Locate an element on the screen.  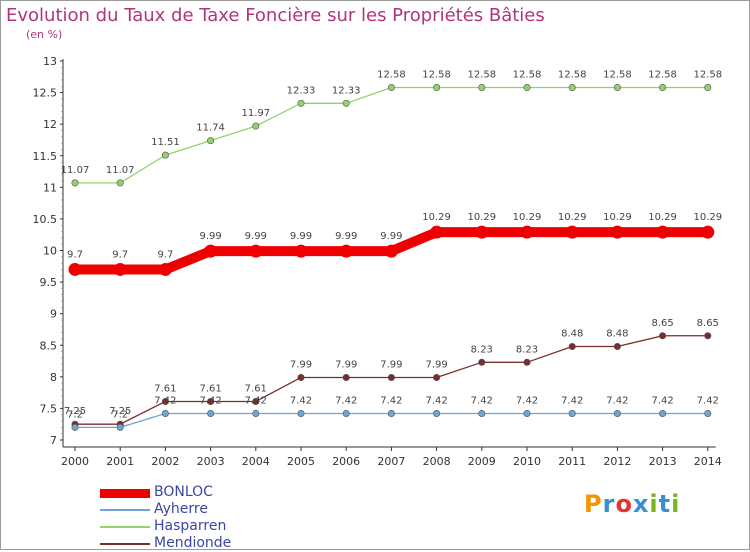
legend-label: BONLOC is located at coordinates (183, 492).